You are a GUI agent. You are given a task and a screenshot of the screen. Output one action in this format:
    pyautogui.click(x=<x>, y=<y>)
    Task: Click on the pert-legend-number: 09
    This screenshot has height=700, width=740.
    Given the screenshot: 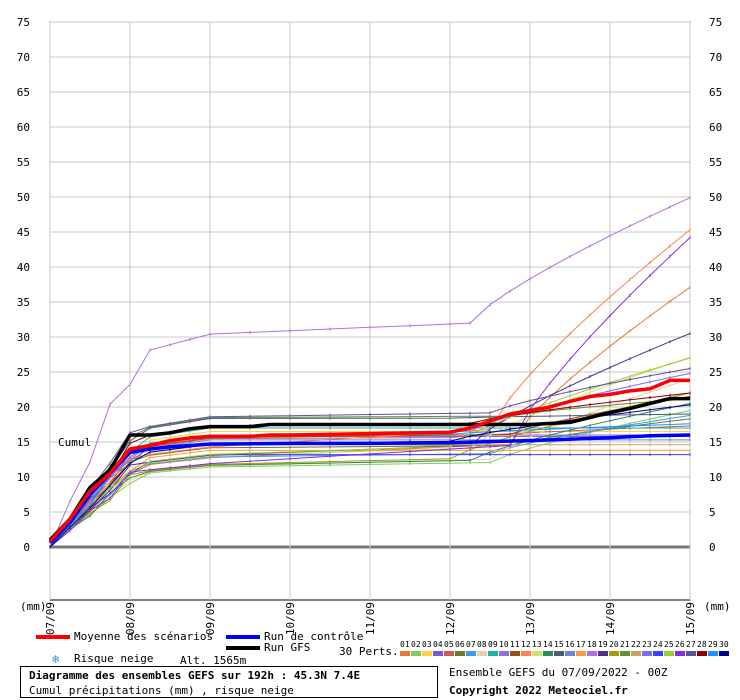 What is the action you would take?
    pyautogui.click(x=493, y=644)
    